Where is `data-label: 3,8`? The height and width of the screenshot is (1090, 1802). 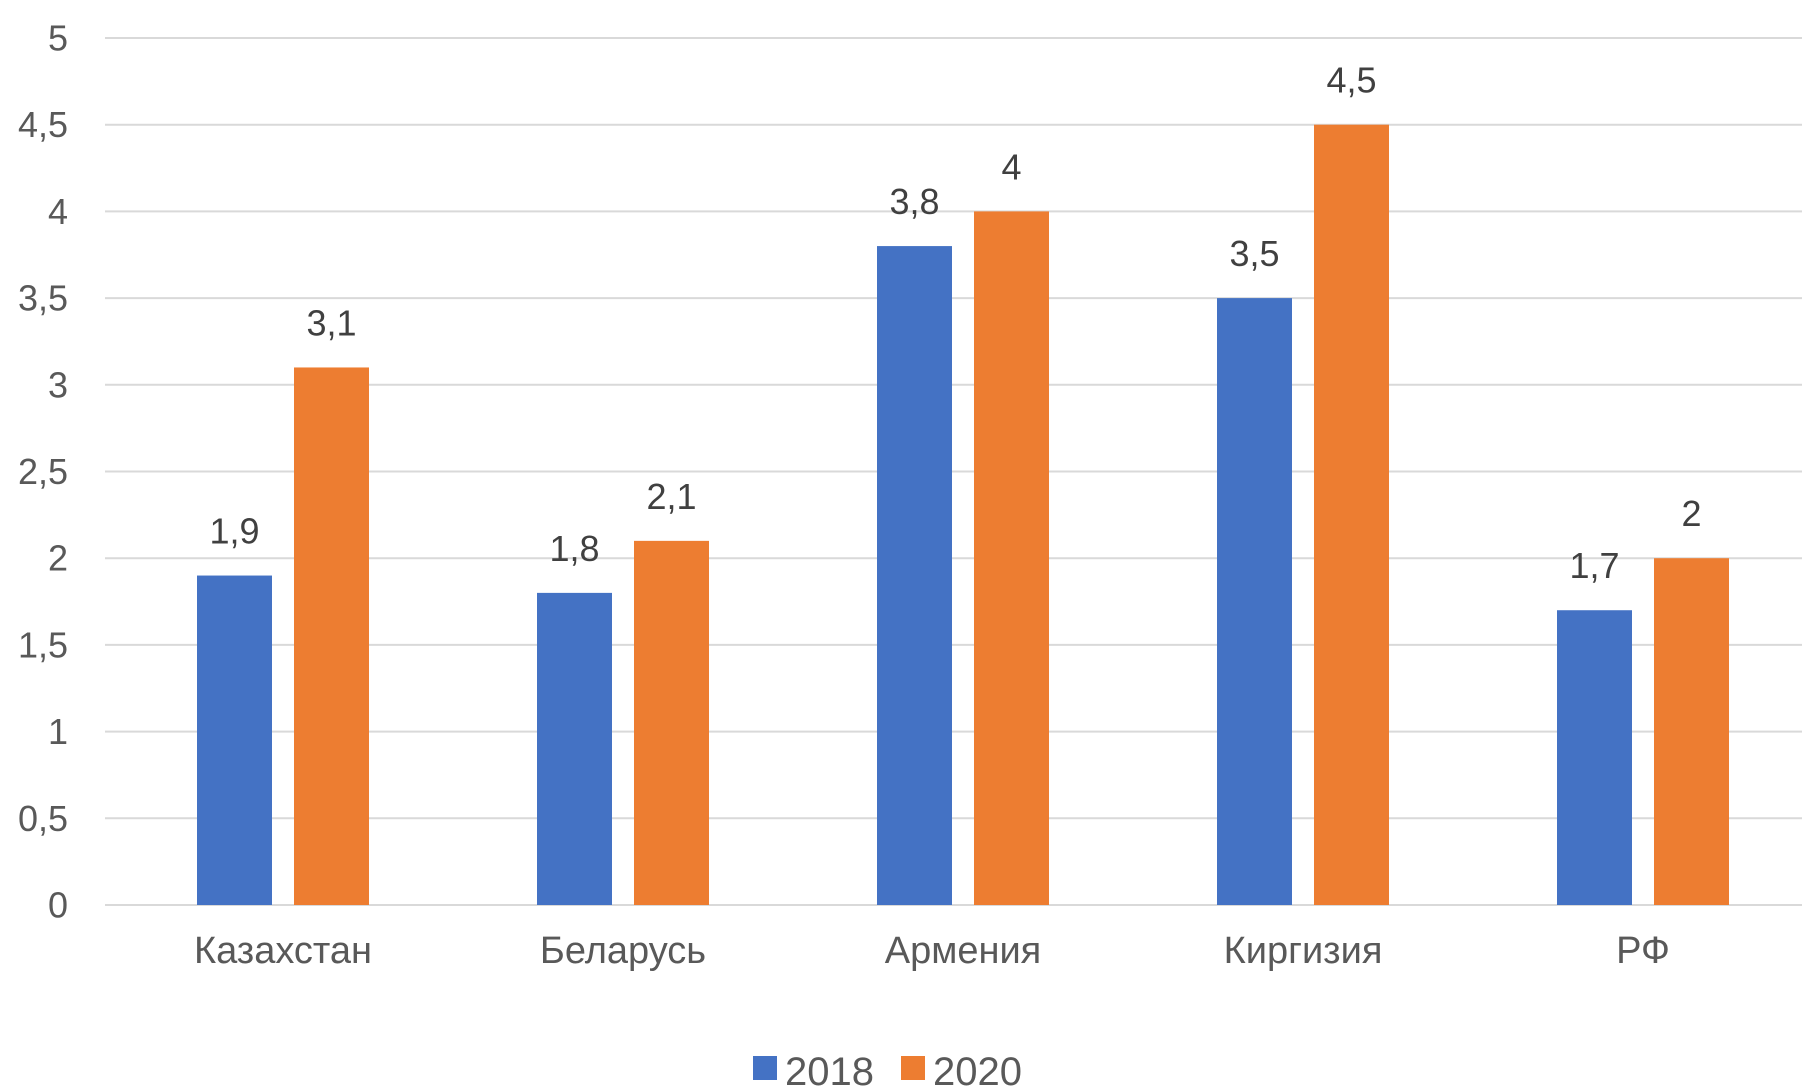 data-label: 3,8 is located at coordinates (914, 201).